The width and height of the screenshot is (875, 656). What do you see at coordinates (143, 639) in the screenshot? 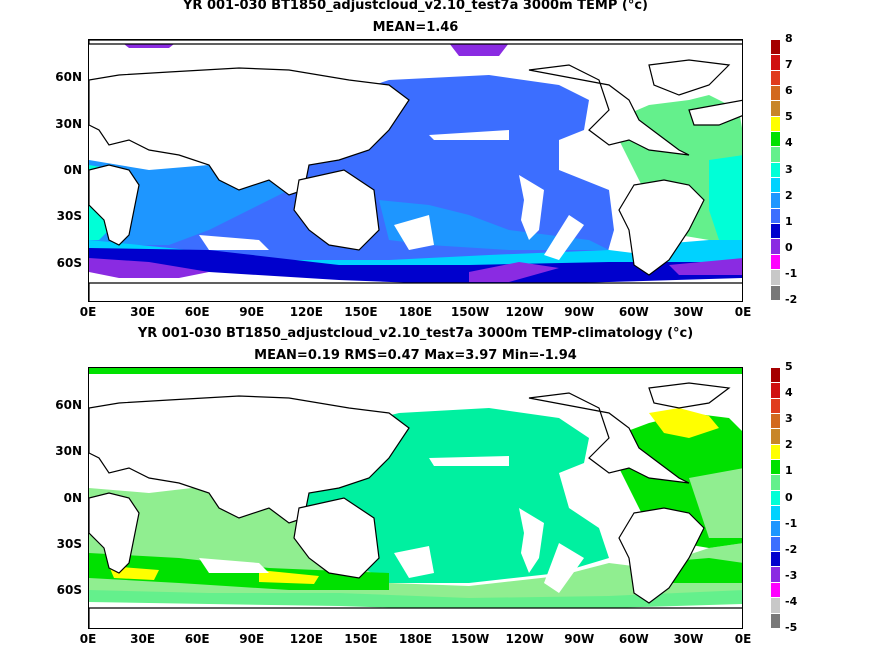
I see `panel2-lon-label: 30E` at bounding box center [143, 639].